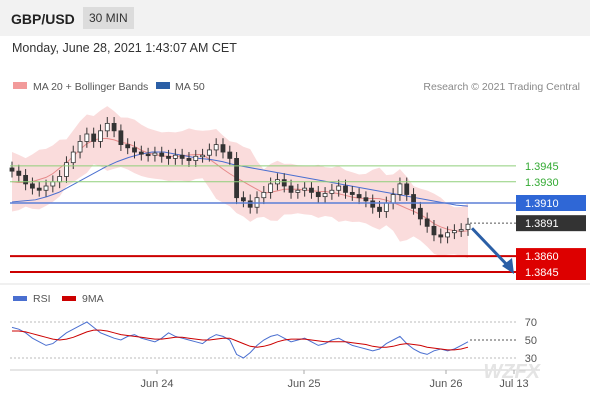  What do you see at coordinates (69, 298) in the screenshot?
I see `rsi-ma-legend-swatch` at bounding box center [69, 298].